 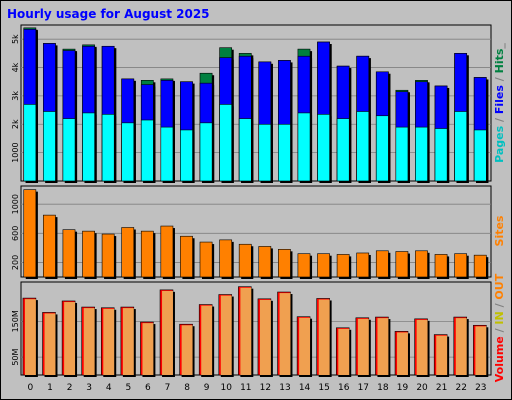 What do you see at coordinates (284, 388) in the screenshot?
I see `xtick-label: 13` at bounding box center [284, 388].